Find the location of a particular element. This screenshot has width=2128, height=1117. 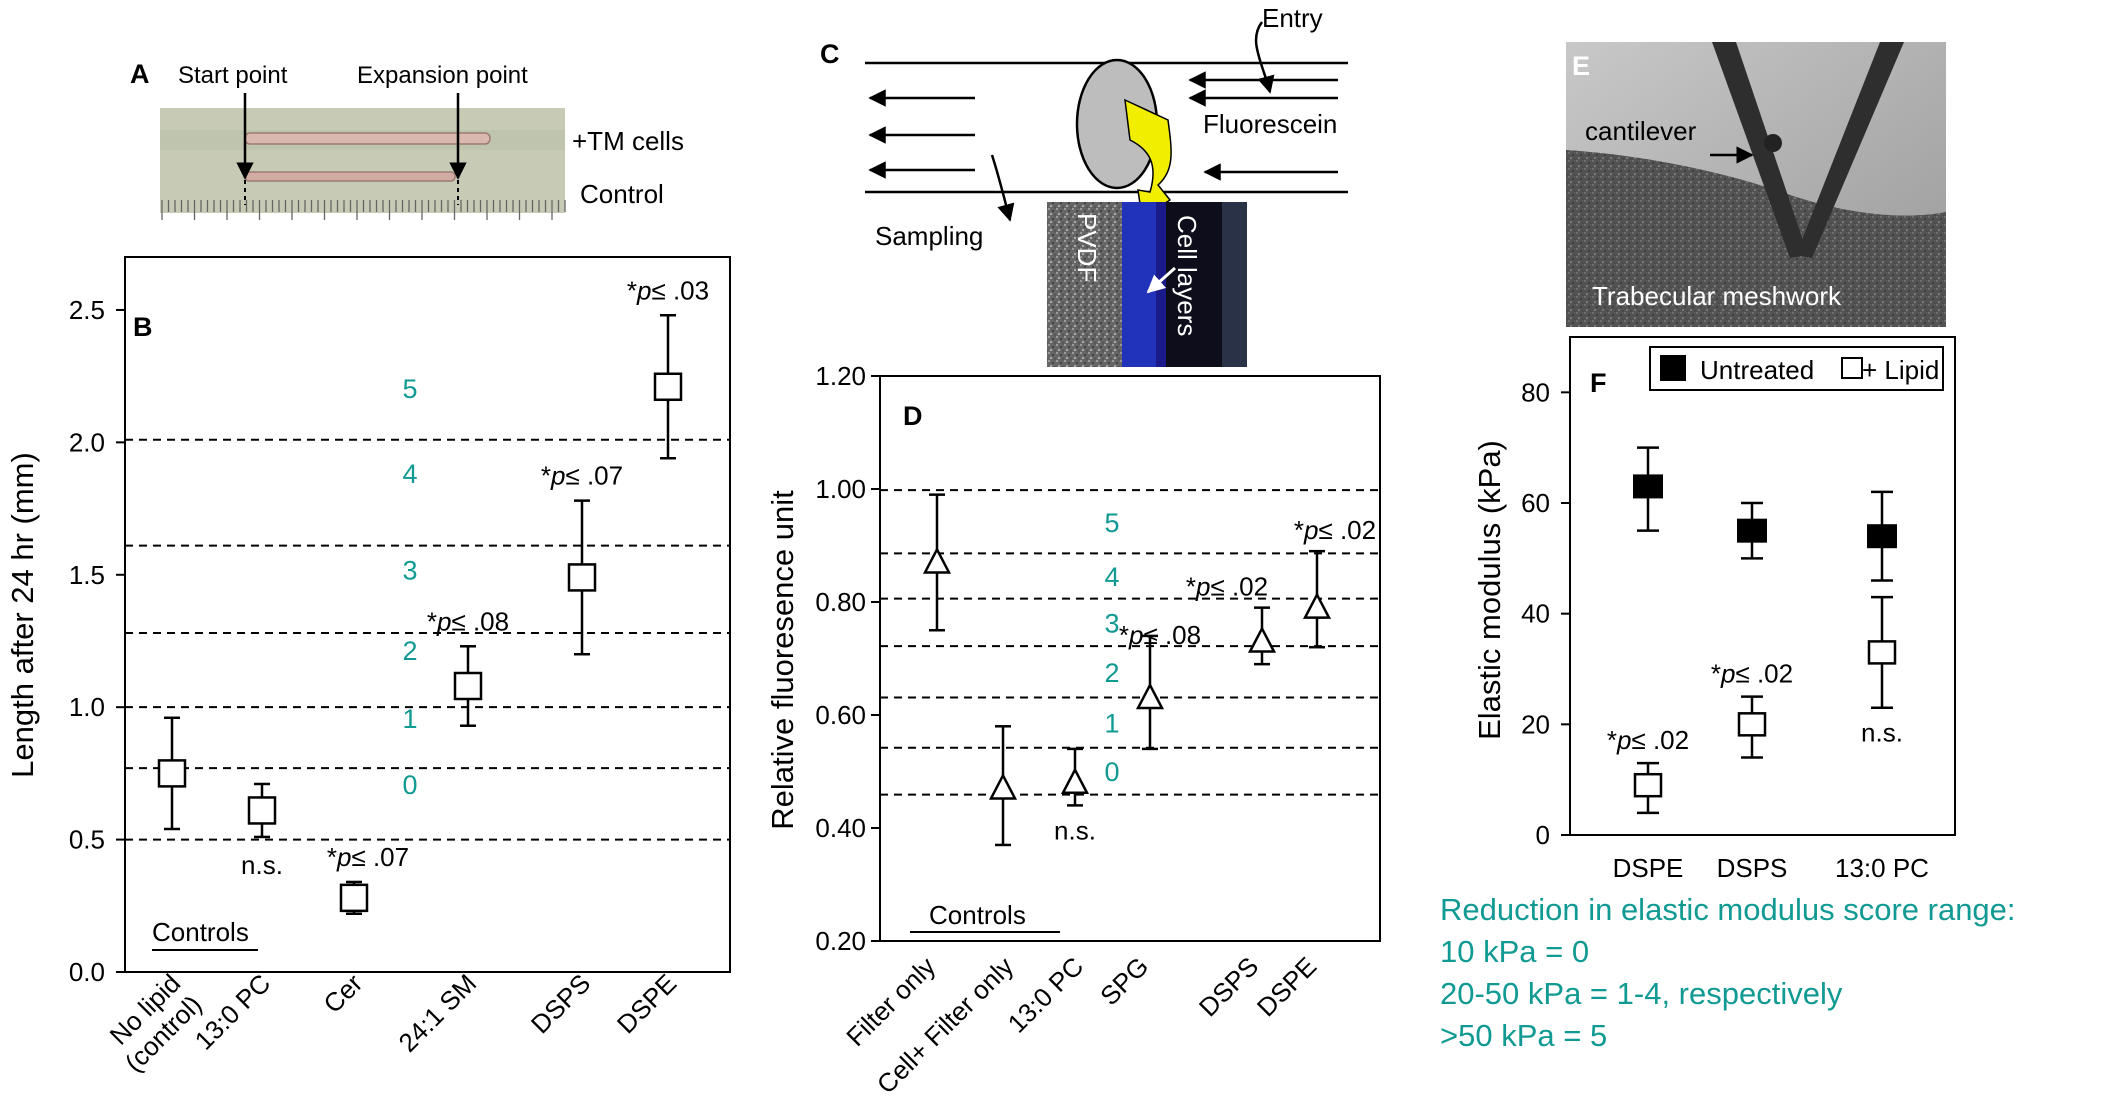

chart-b-controls-label: Controls is located at coordinates (200, 932).